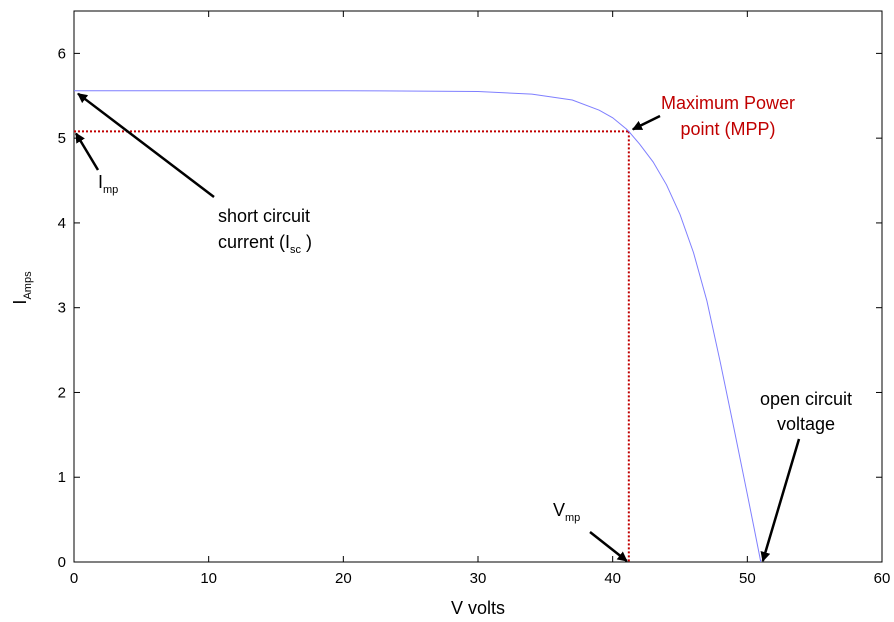 The width and height of the screenshot is (894, 622). I want to click on mpp-label-line1: Maximum Power, so click(728, 103).